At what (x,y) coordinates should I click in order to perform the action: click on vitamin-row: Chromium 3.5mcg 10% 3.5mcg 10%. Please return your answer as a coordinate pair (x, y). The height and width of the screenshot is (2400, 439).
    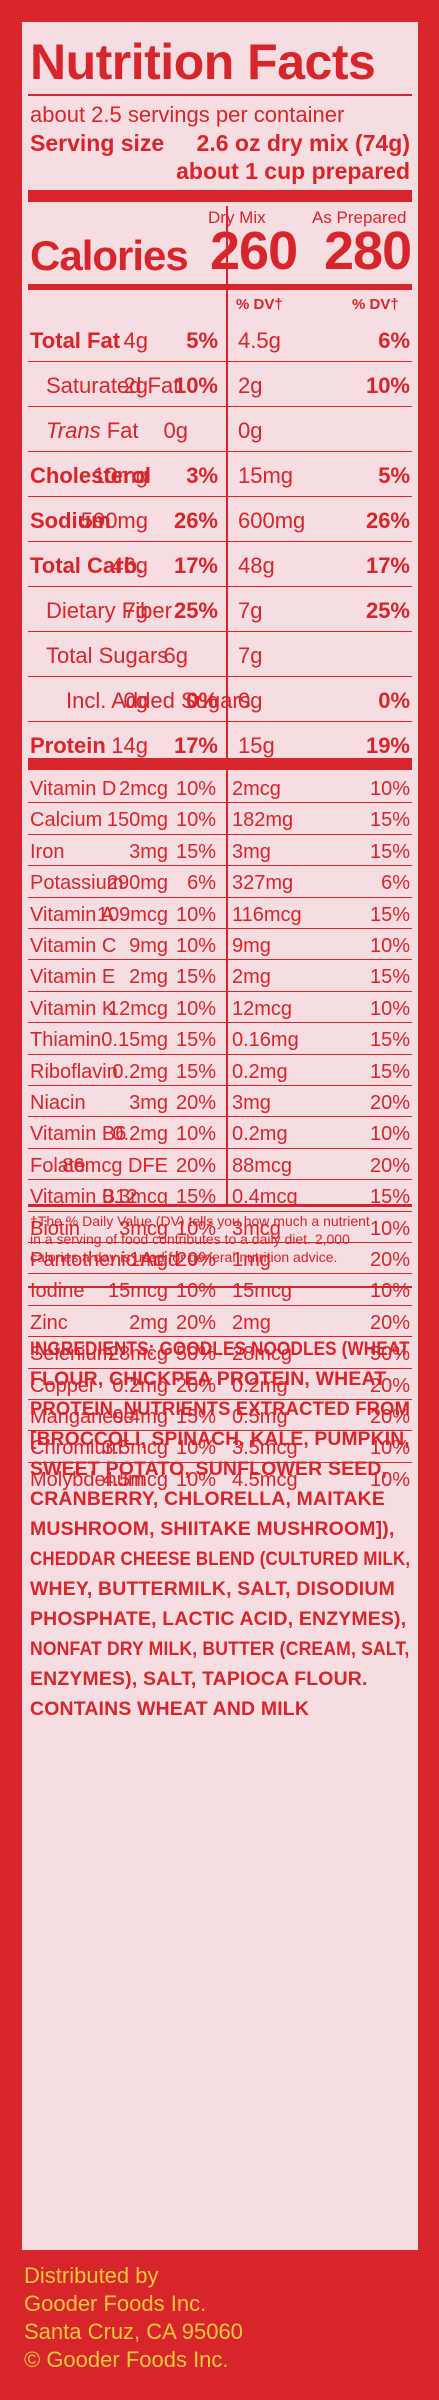
    Looking at the image, I should click on (220, 1446).